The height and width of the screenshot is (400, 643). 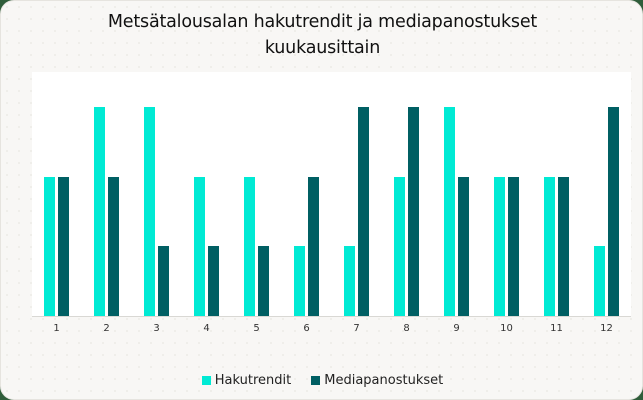 I want to click on x-tick-label: 1, so click(x=56, y=328).